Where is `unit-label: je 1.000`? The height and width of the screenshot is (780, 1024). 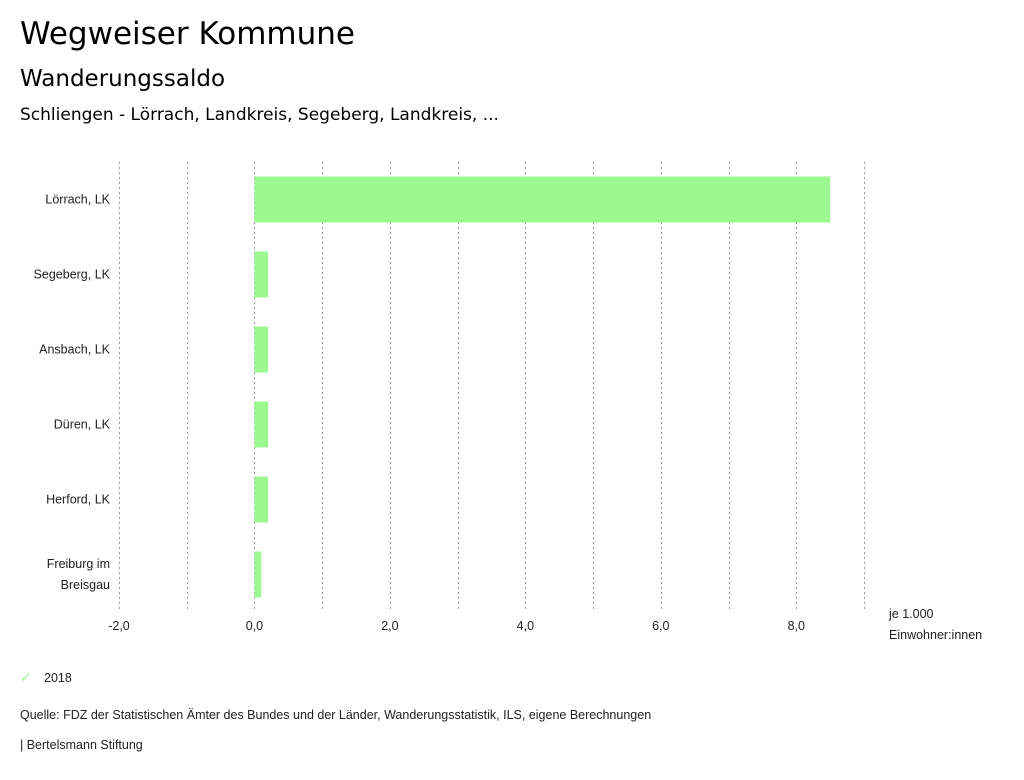 unit-label: je 1.000 is located at coordinates (911, 614).